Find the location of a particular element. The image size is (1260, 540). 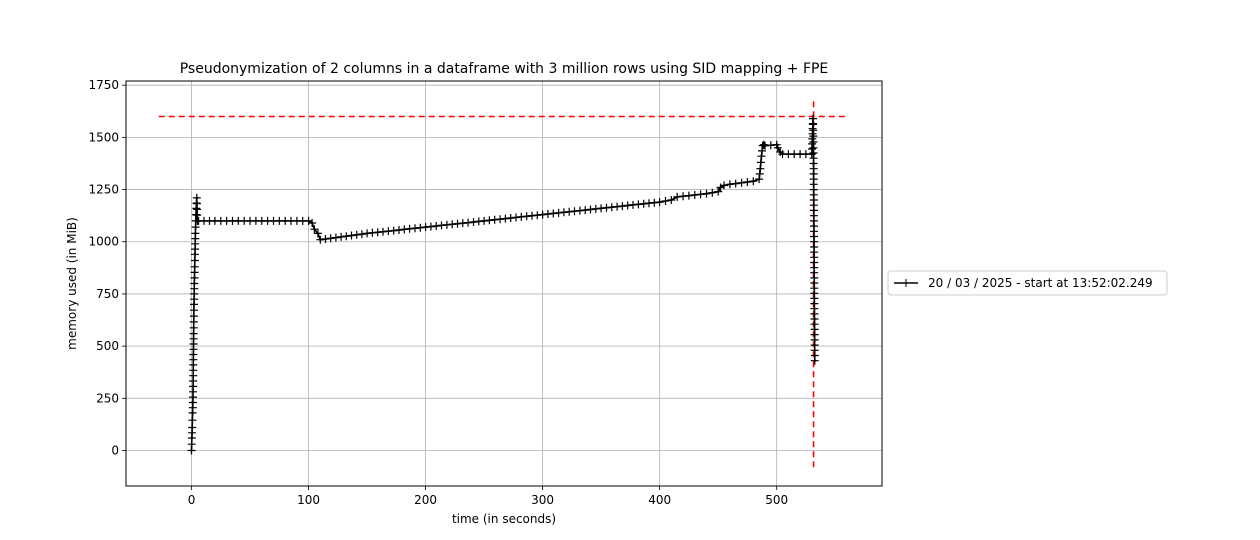

y-axis-label: memory used (in MiB) is located at coordinates (72, 283).